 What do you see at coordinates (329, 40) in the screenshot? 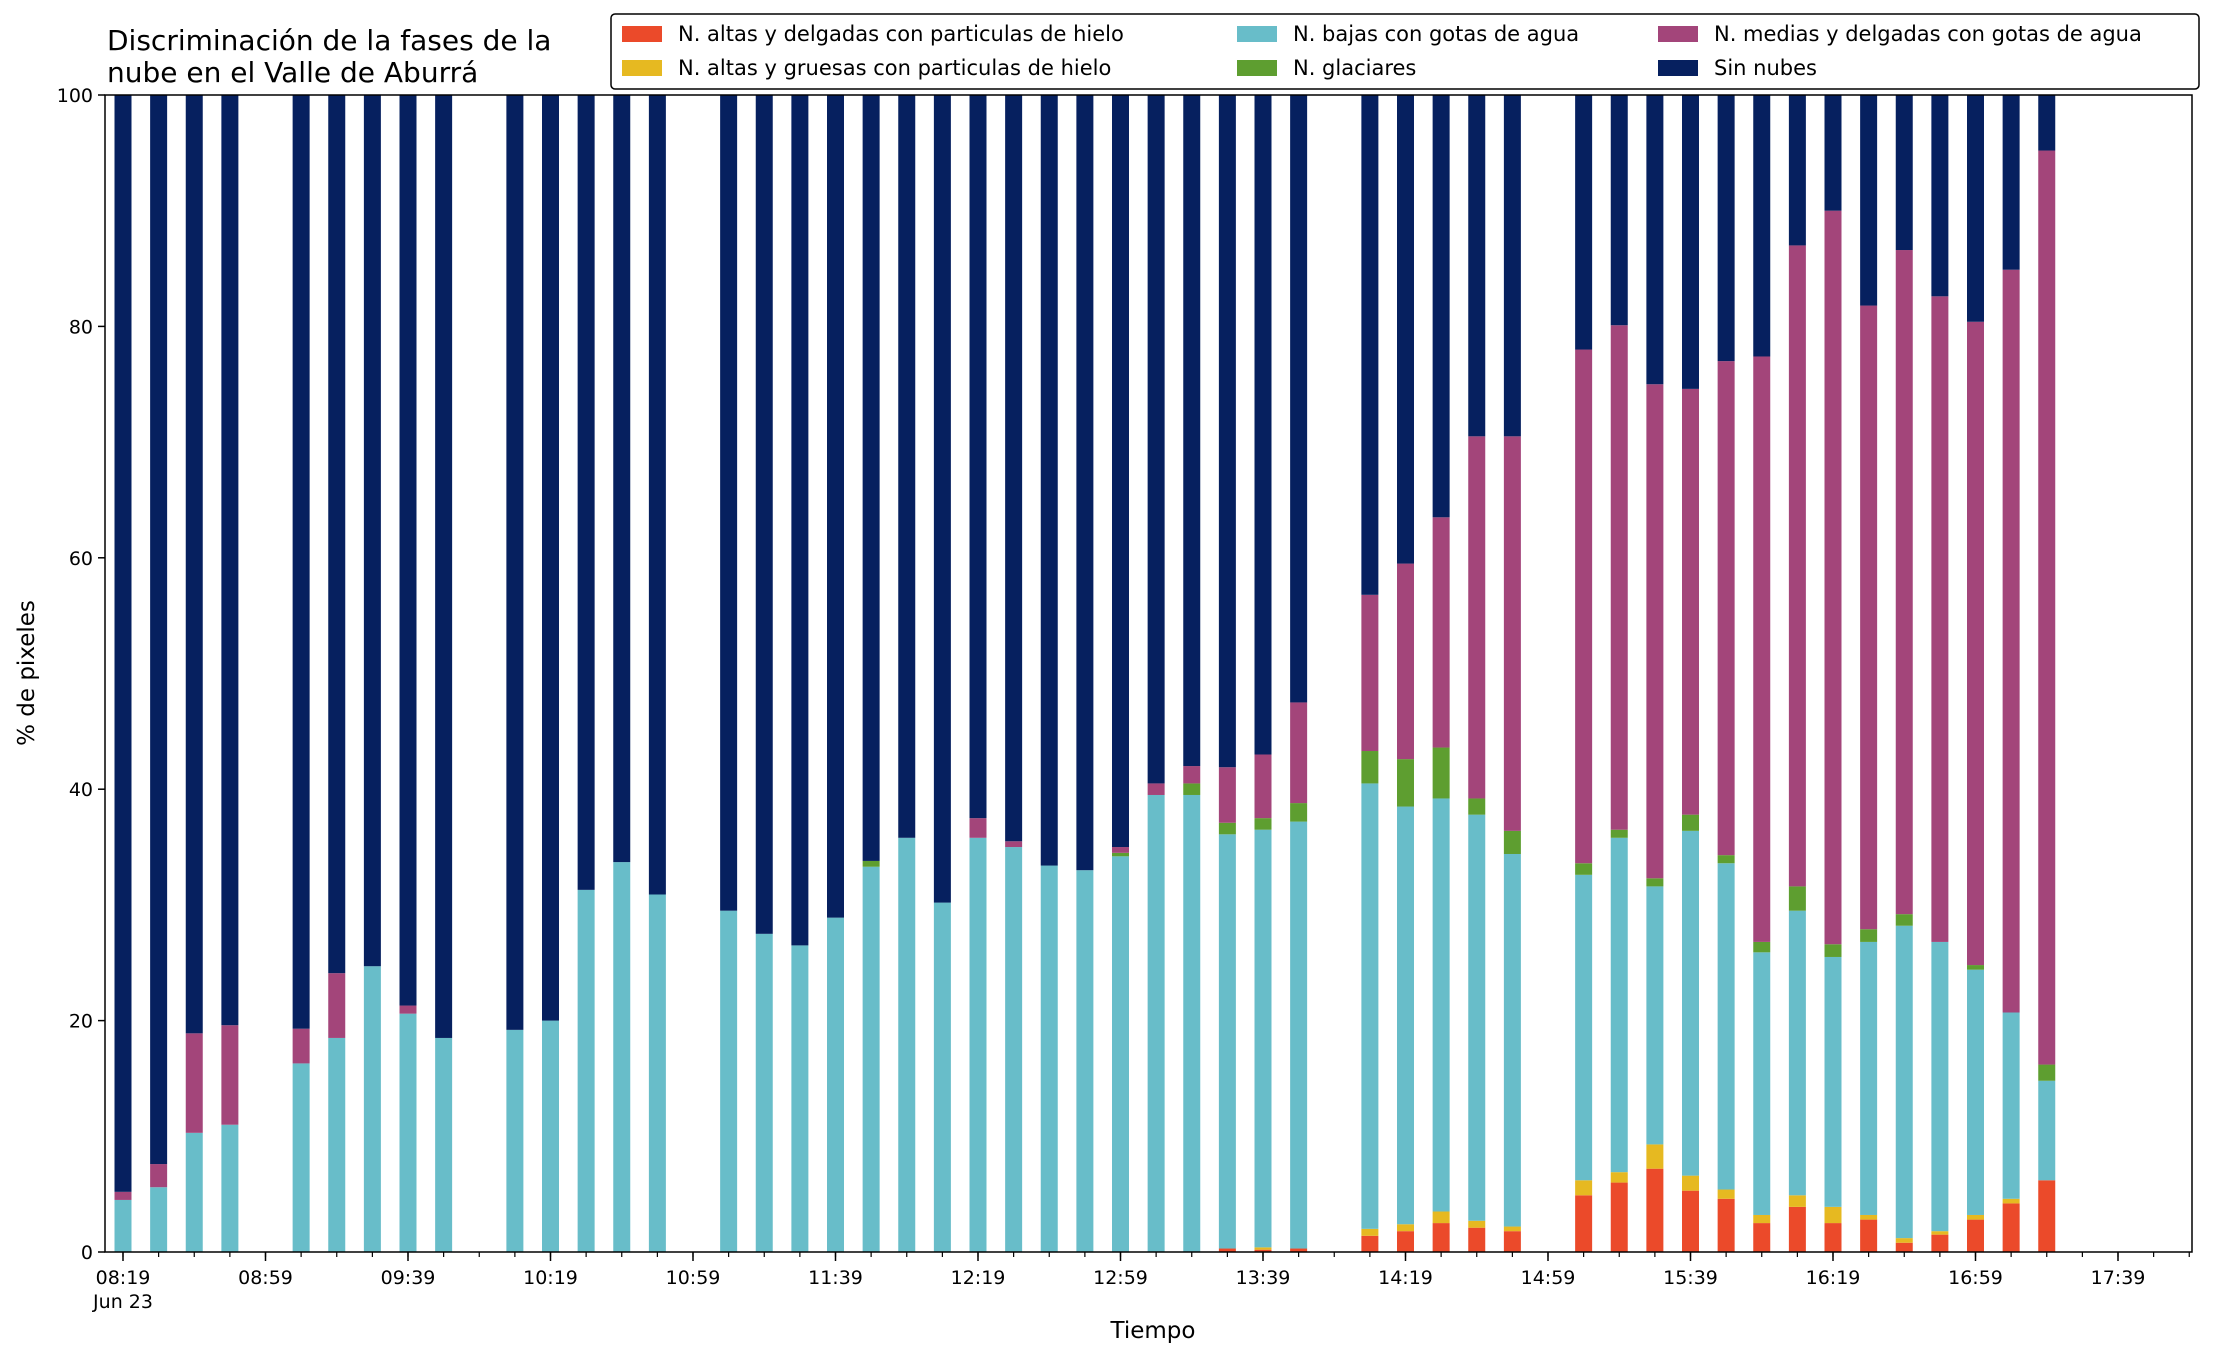
I see `chart-title-line: Discriminación de la fases de la` at bounding box center [329, 40].